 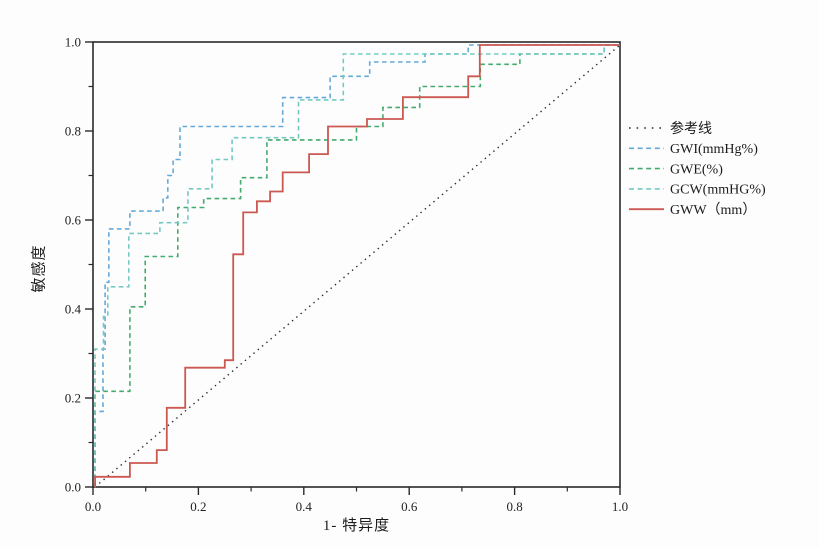 What do you see at coordinates (73, 398) in the screenshot?
I see `y-tick-label: 0.2` at bounding box center [73, 398].